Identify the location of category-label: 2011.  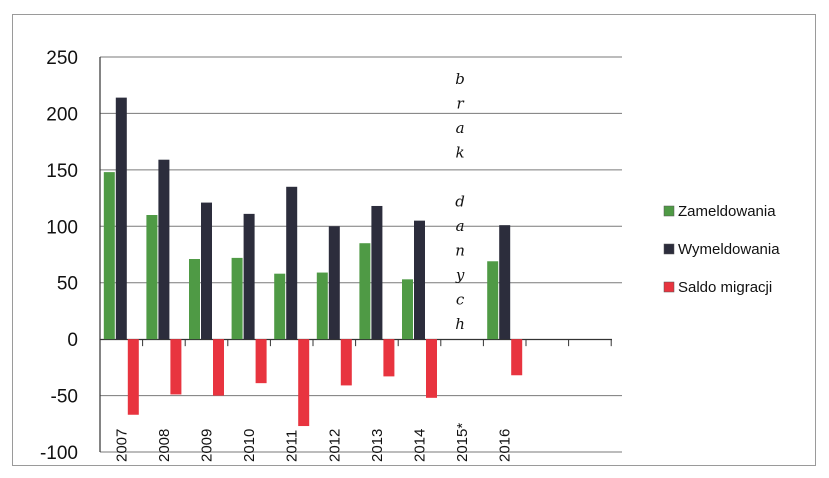
(292, 446).